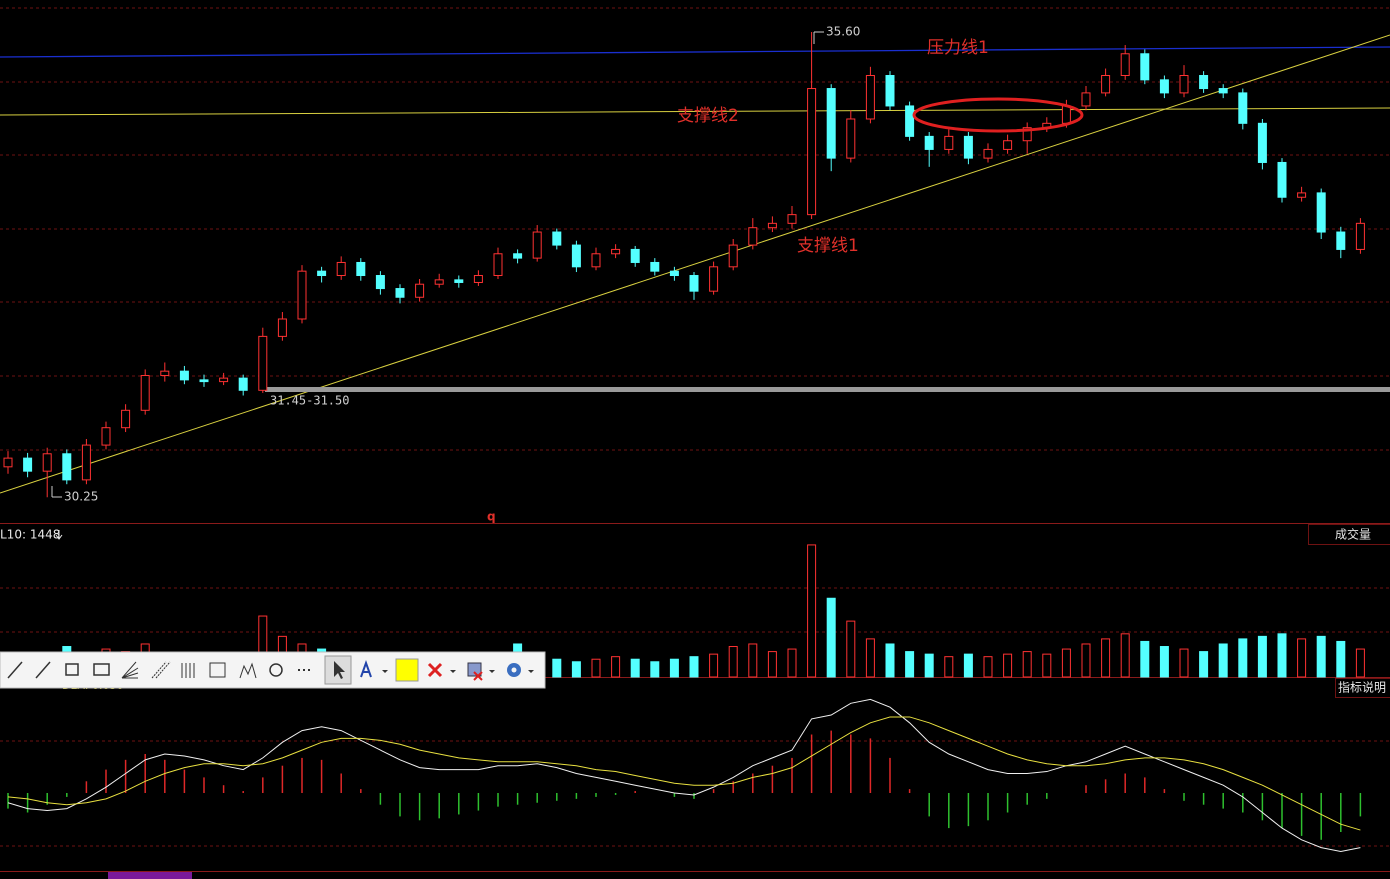 The height and width of the screenshot is (879, 1390). Describe the element at coordinates (15, 670) in the screenshot. I see `tool-line` at that location.